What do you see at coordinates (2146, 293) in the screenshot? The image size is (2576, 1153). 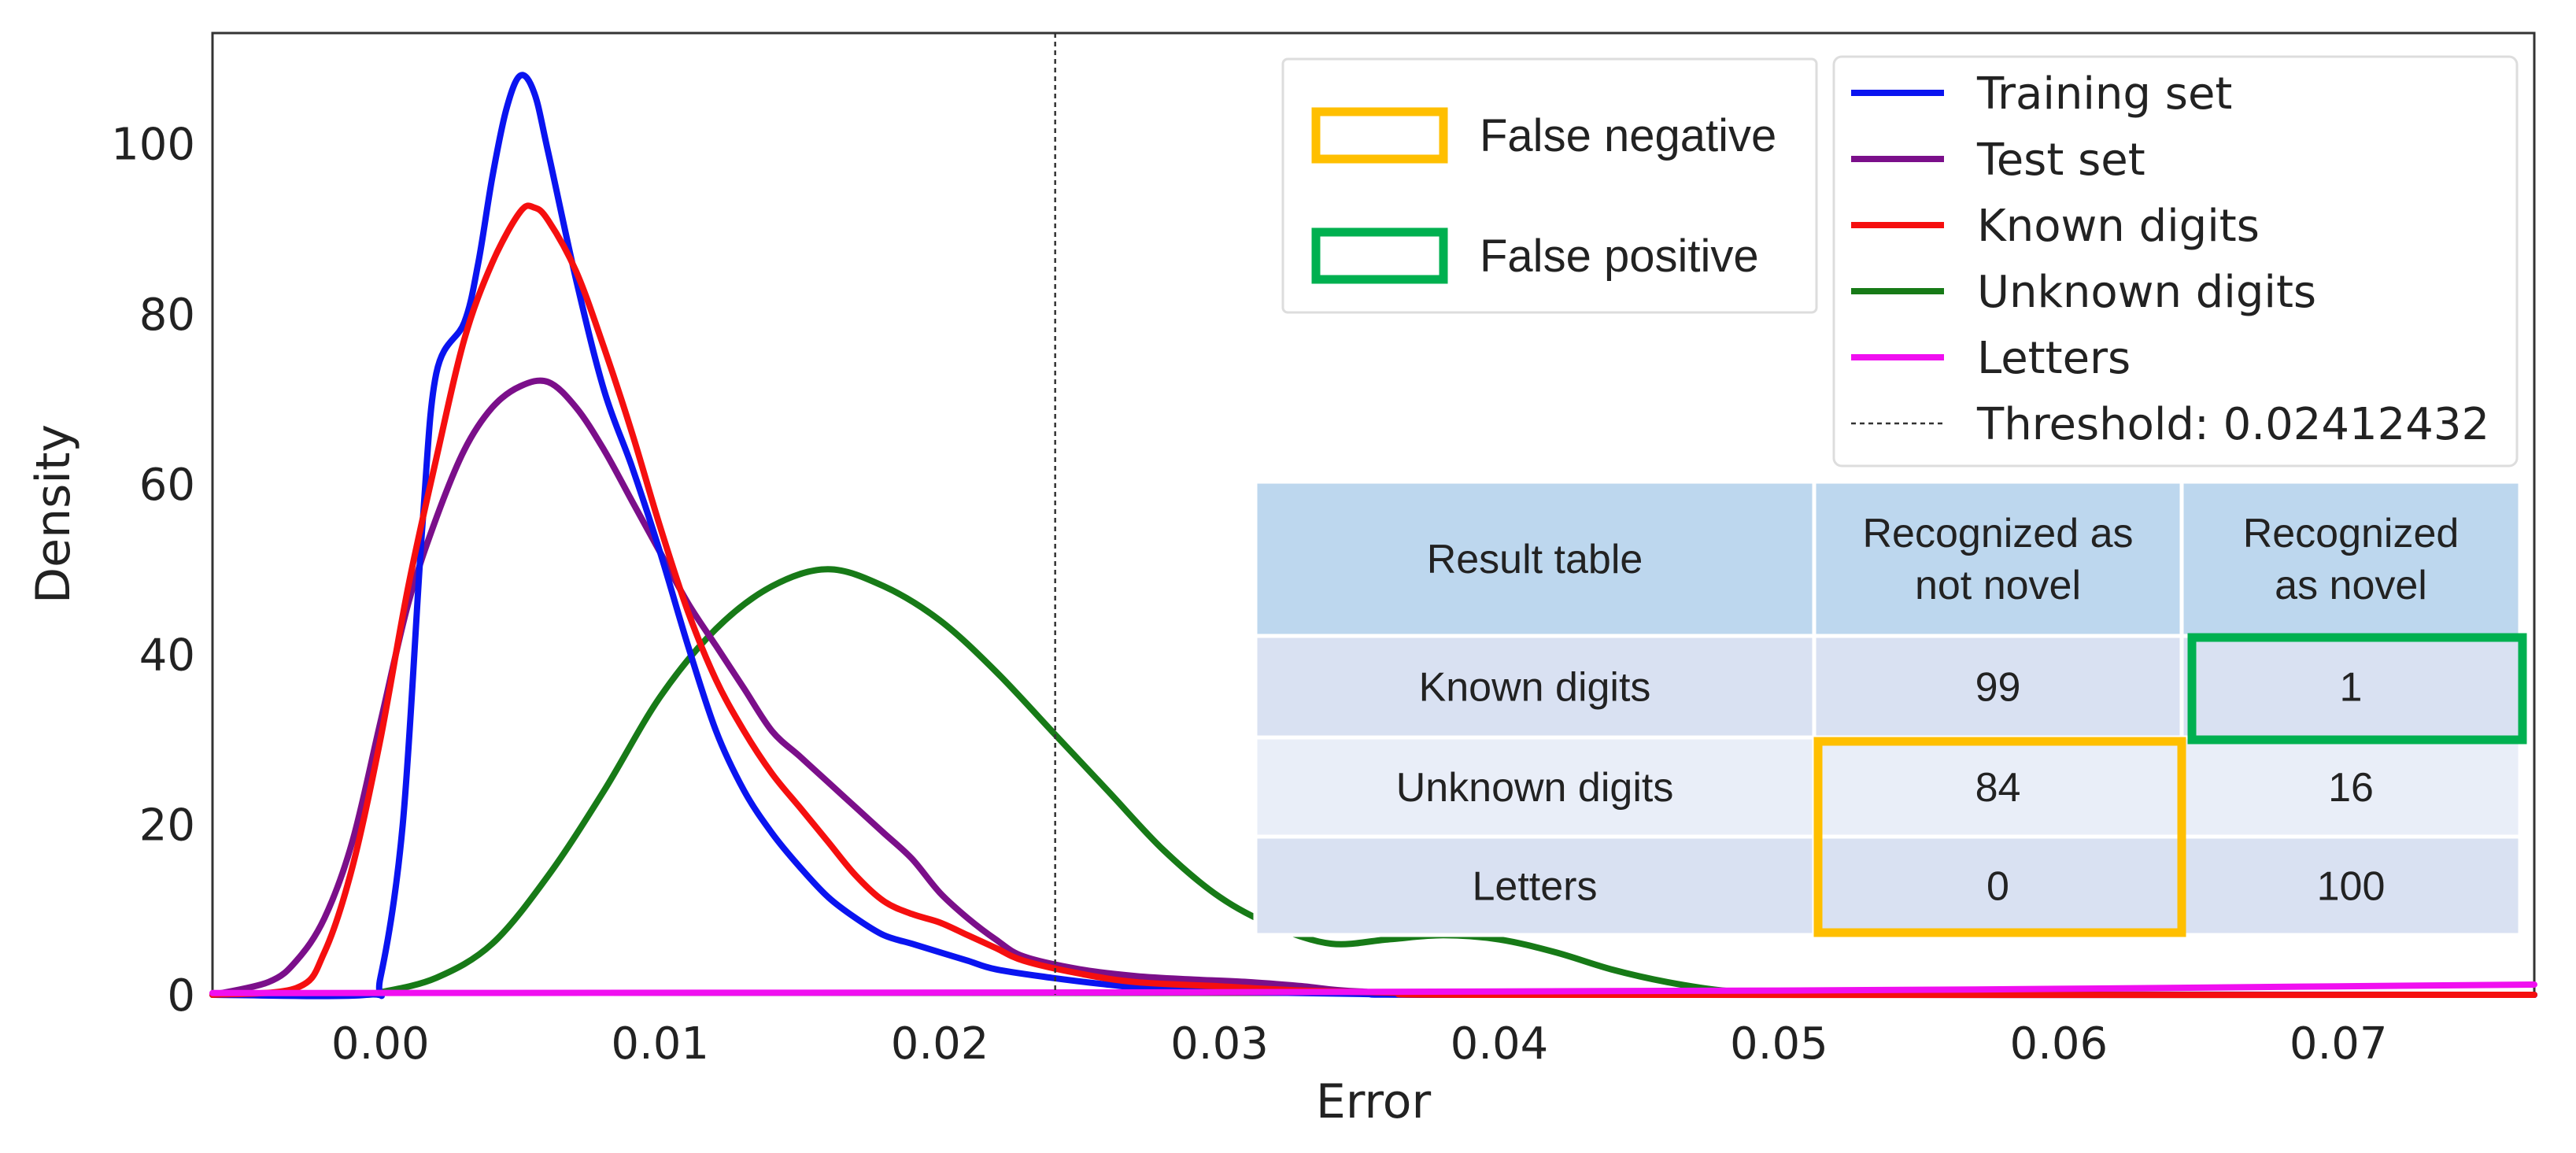 I see `legend-label: Unknown digits` at bounding box center [2146, 293].